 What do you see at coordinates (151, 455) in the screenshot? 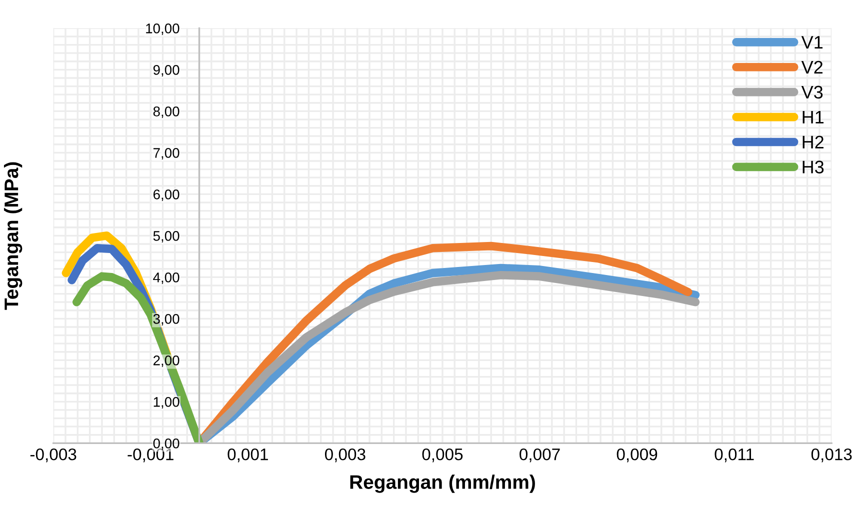
I see `x-tick-label: -0,001` at bounding box center [151, 455].